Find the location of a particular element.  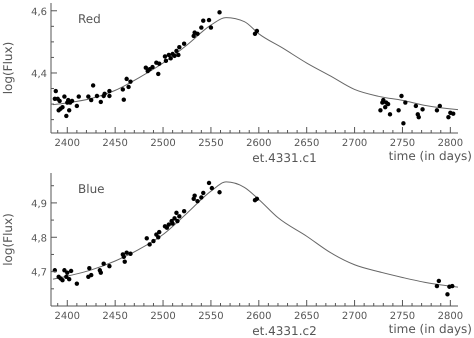

y-tick-label: 4,6 is located at coordinates (39, 12).